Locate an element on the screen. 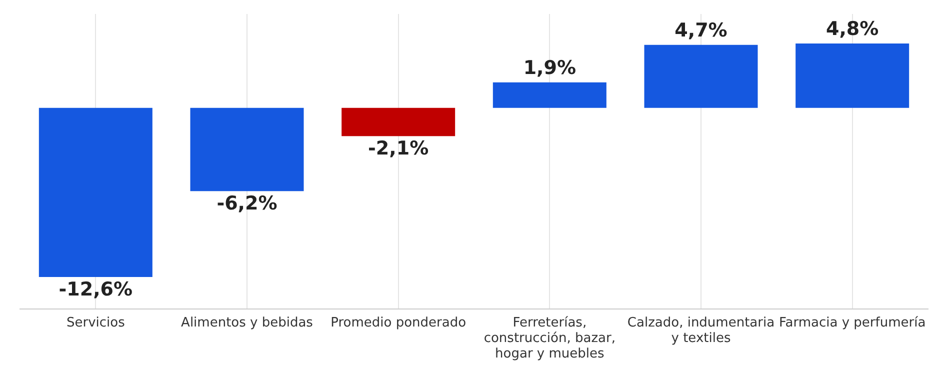 This screenshot has width=940, height=376. data-label: -2,1% is located at coordinates (398, 149).